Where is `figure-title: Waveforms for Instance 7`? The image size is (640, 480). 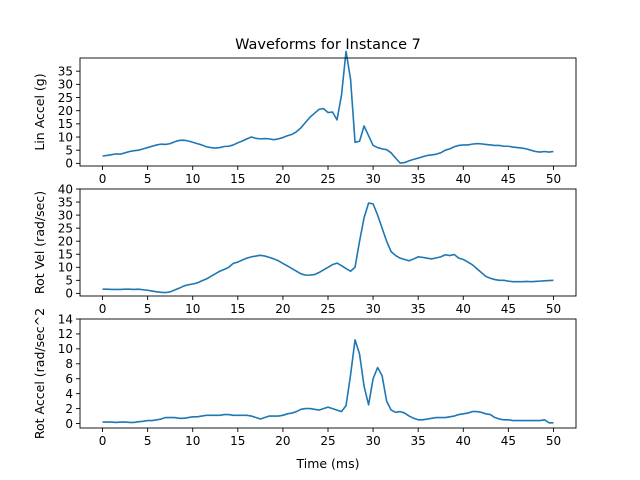 figure-title: Waveforms for Instance 7 is located at coordinates (328, 45).